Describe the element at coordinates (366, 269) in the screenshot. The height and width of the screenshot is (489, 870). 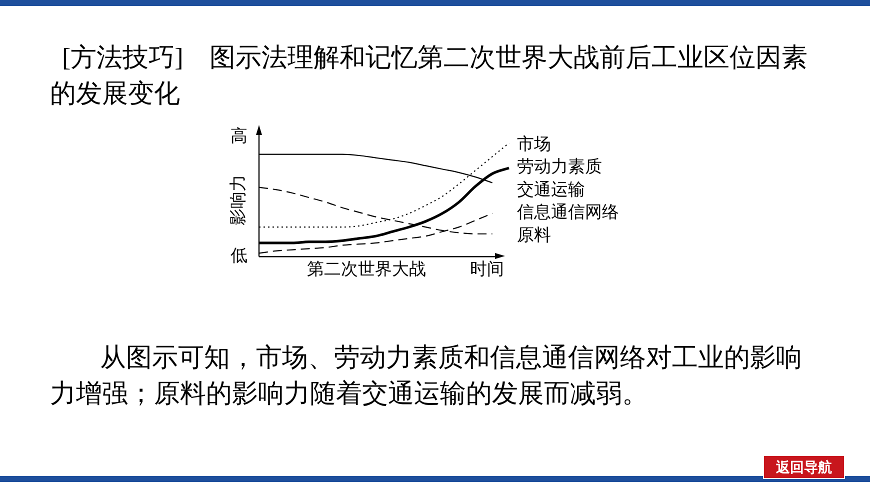
I see `text: 第二次世界大战` at that location.